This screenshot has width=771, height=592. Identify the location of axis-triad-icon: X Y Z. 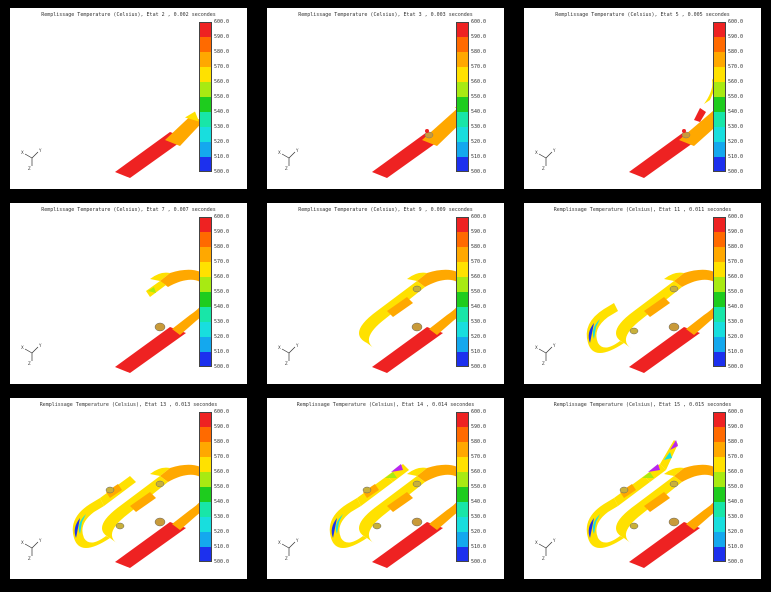
(288, 159).